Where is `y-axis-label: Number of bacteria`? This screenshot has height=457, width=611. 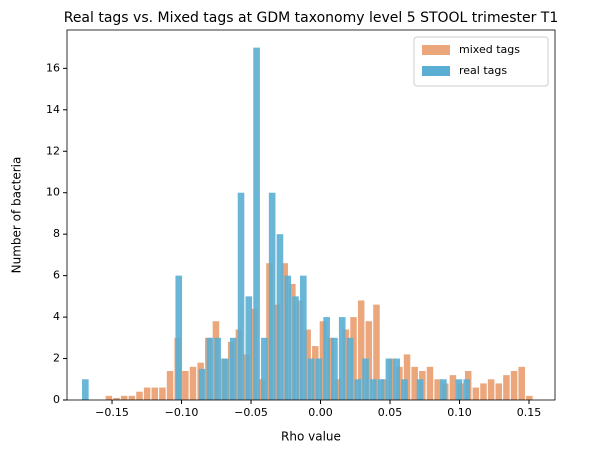
y-axis-label: Number of bacteria is located at coordinates (17, 215).